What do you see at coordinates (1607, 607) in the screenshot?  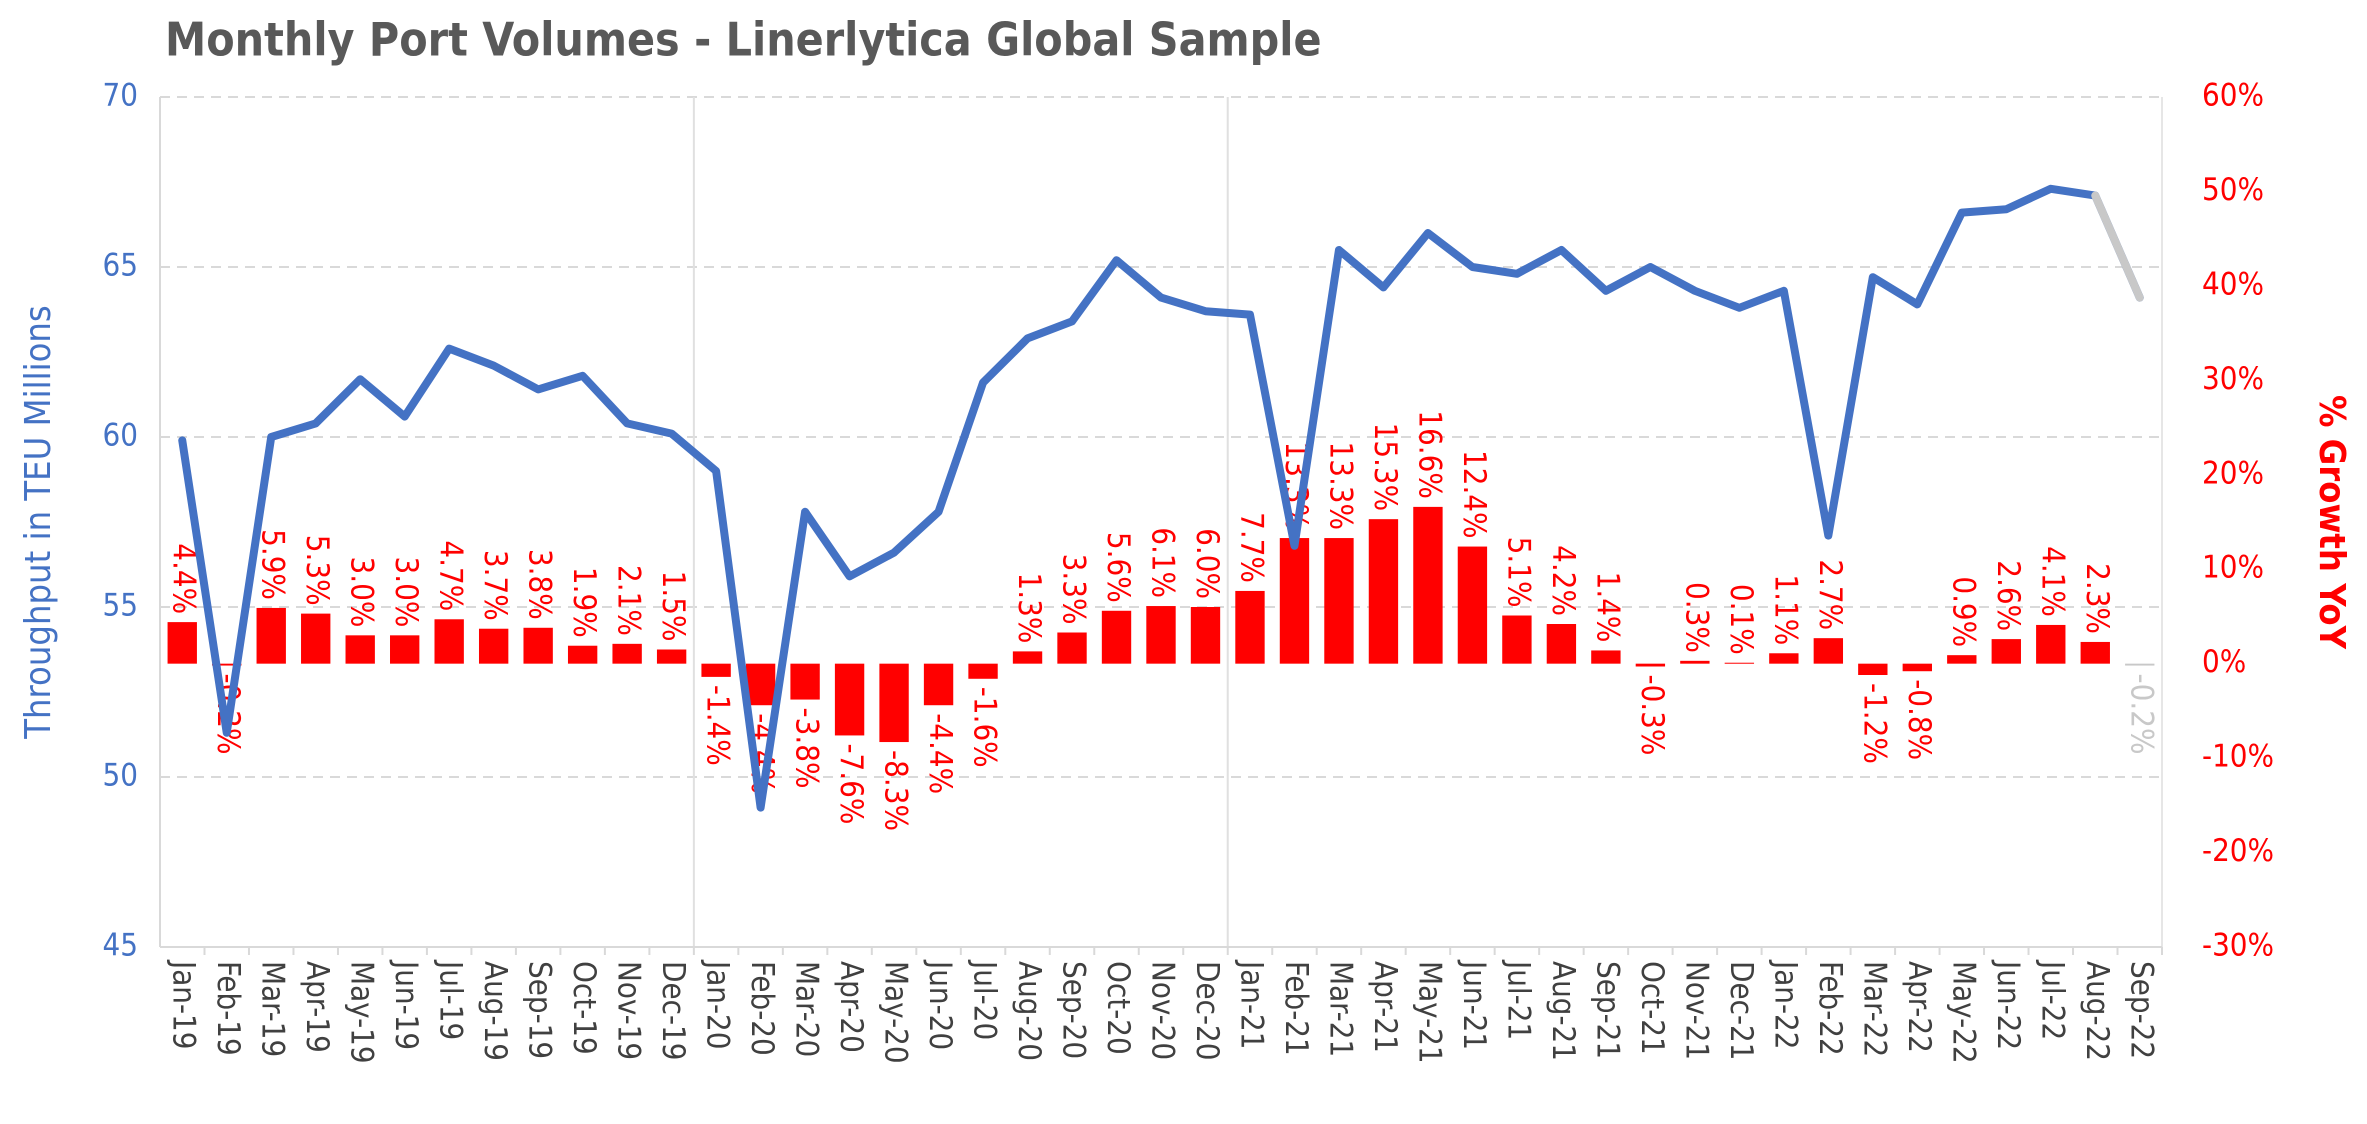 I see `bar-value-label: 1.4%` at bounding box center [1607, 607].